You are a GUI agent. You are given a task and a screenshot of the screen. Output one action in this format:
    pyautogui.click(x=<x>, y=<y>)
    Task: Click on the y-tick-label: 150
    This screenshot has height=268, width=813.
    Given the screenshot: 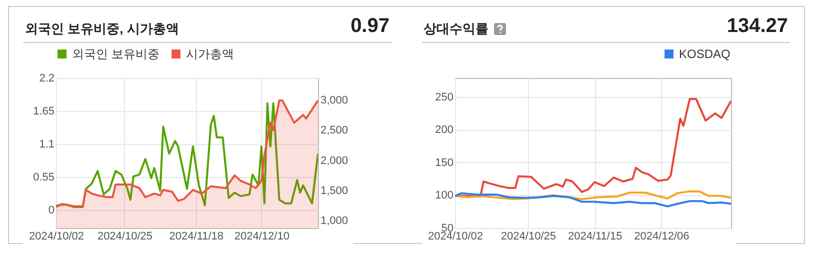 What is the action you would take?
    pyautogui.click(x=443, y=163)
    